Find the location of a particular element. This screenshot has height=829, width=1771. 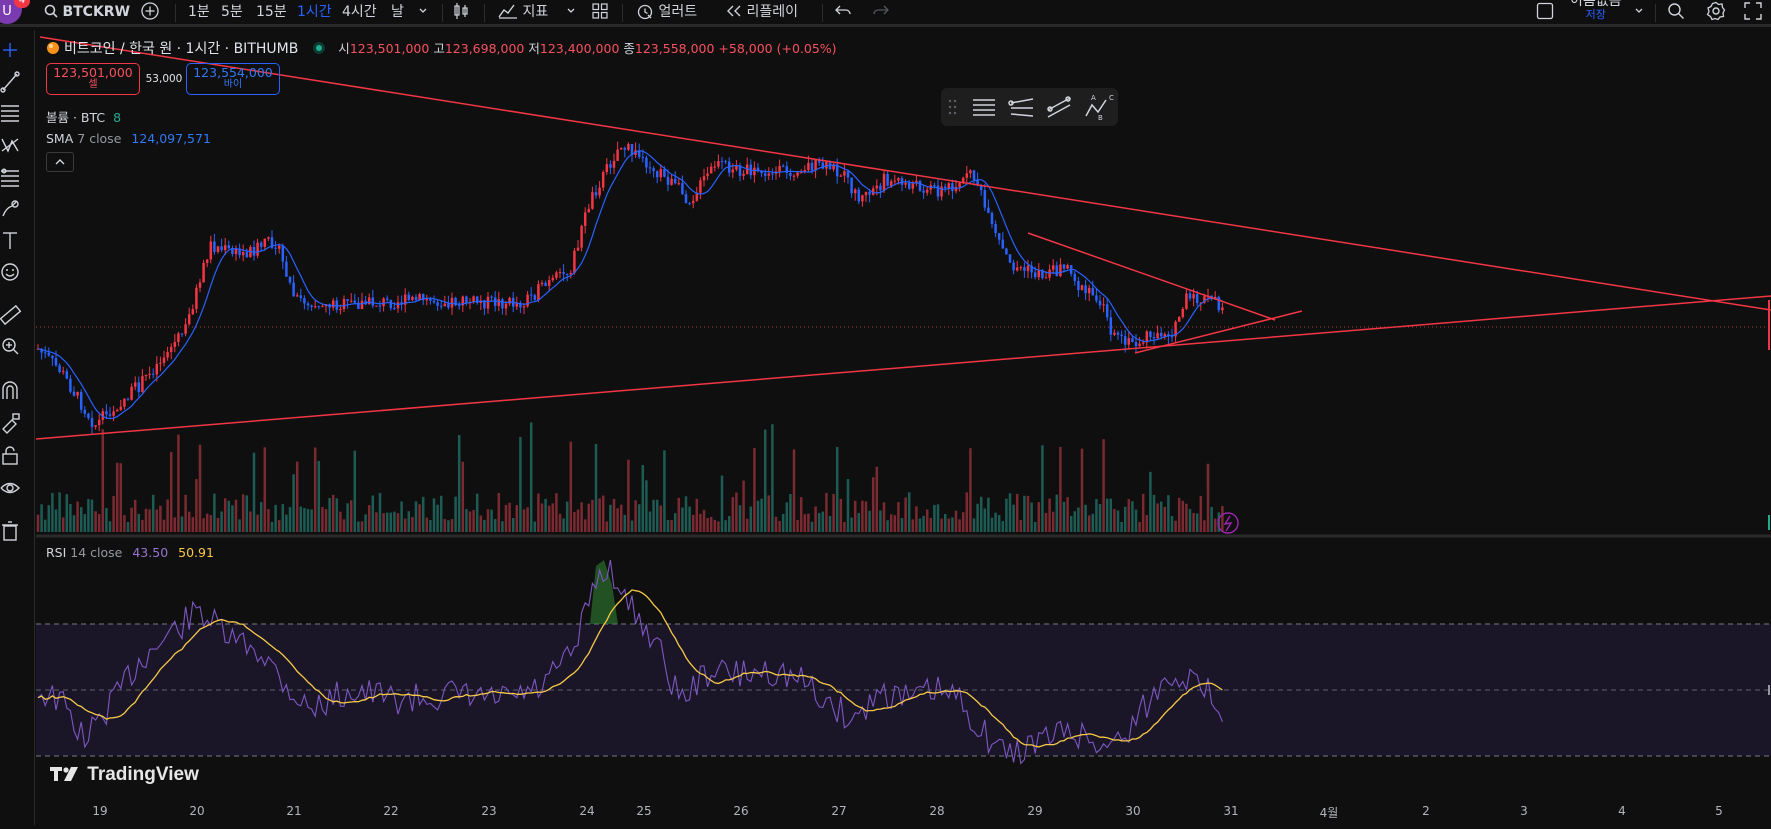

interval-4h: 4시간 is located at coordinates (359, 12).